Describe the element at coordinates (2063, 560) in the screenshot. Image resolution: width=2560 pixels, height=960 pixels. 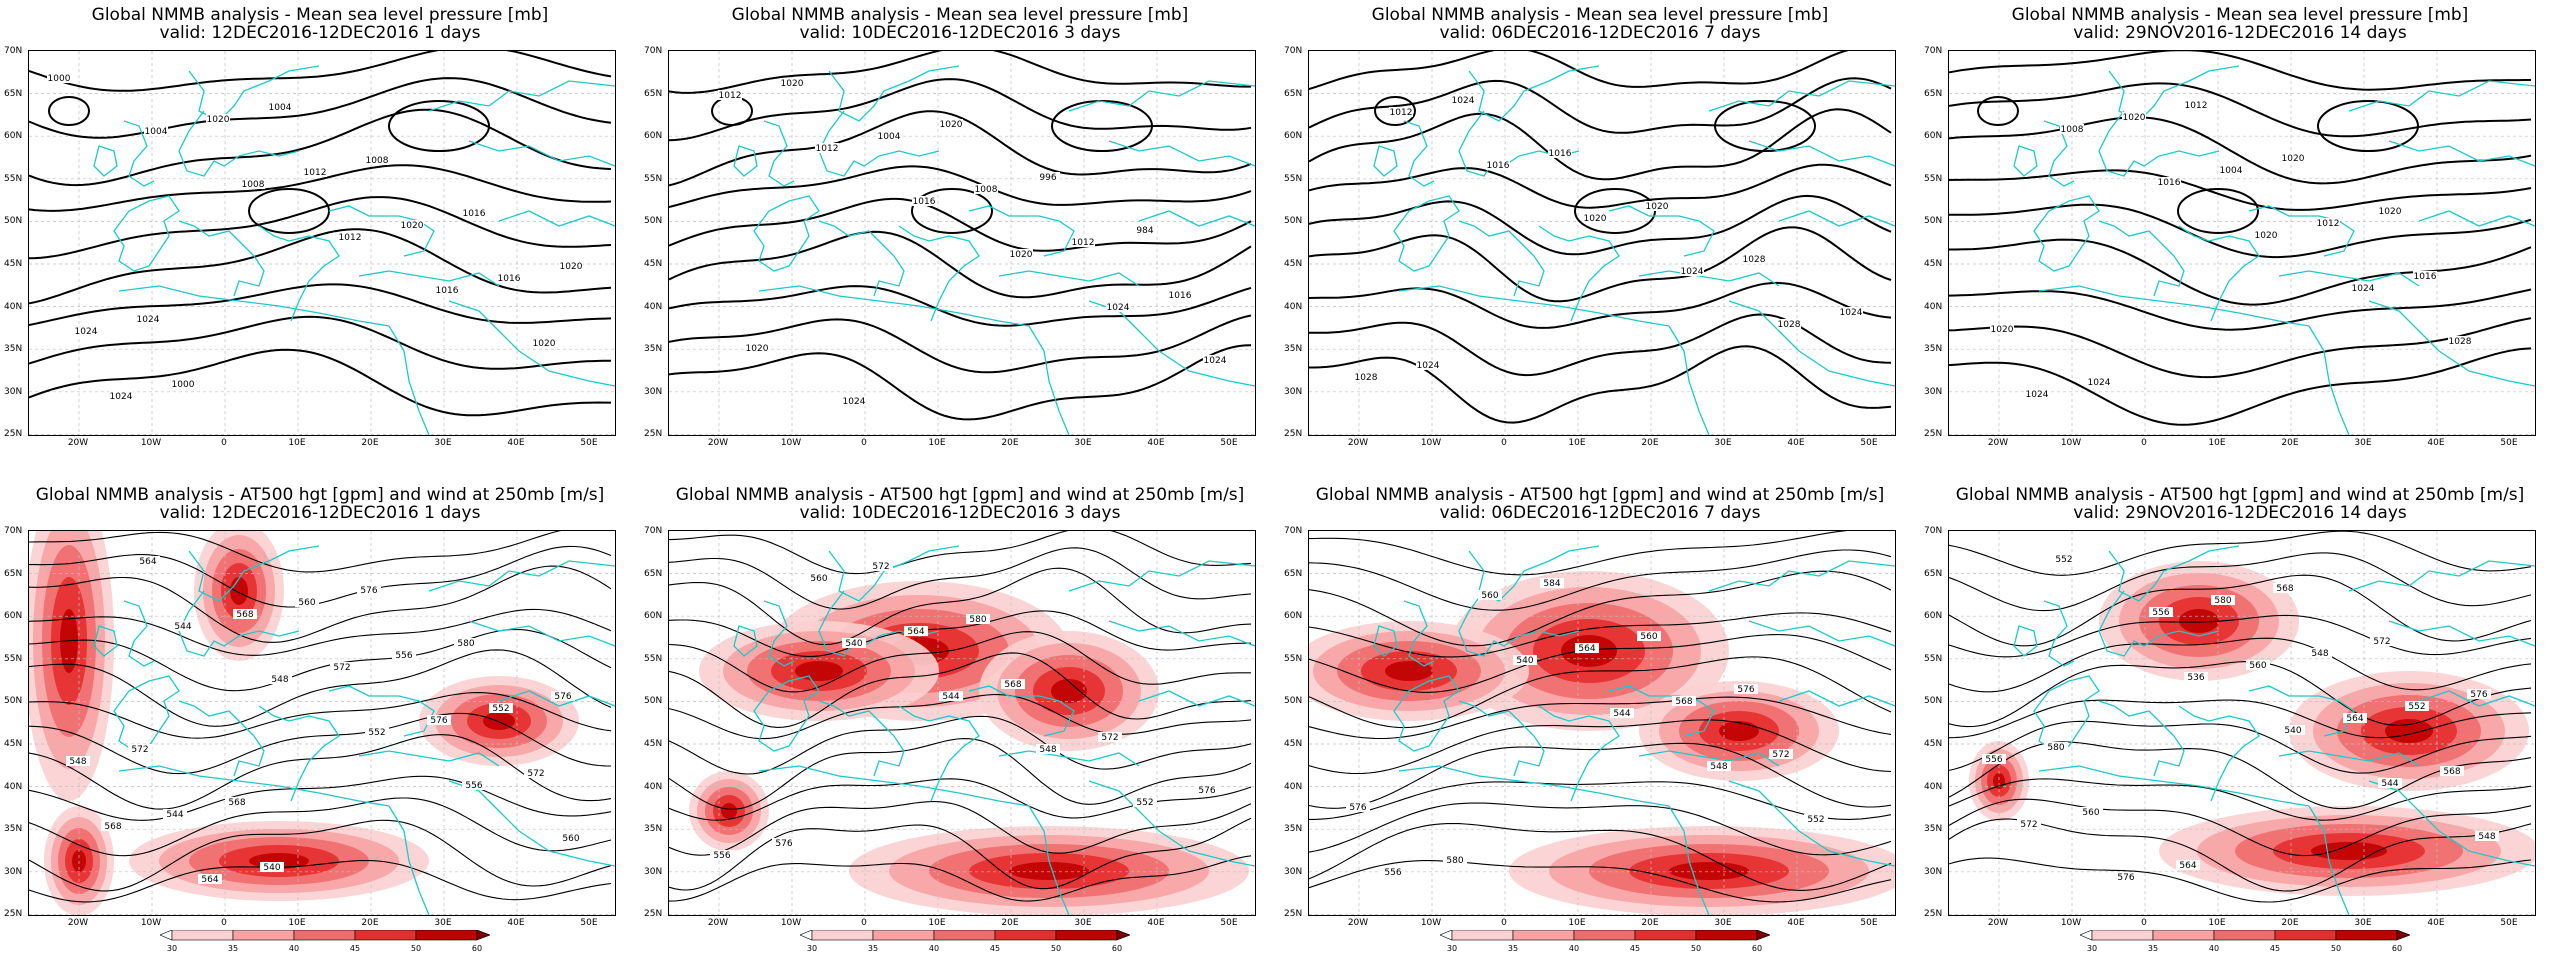
I see `contour-label: 552` at that location.